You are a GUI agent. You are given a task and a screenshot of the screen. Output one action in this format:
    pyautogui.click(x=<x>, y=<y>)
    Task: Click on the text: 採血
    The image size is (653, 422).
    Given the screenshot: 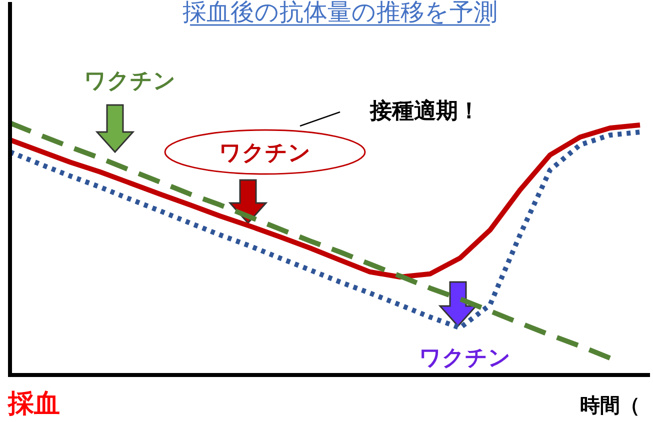 What is the action you would take?
    pyautogui.click(x=33, y=404)
    